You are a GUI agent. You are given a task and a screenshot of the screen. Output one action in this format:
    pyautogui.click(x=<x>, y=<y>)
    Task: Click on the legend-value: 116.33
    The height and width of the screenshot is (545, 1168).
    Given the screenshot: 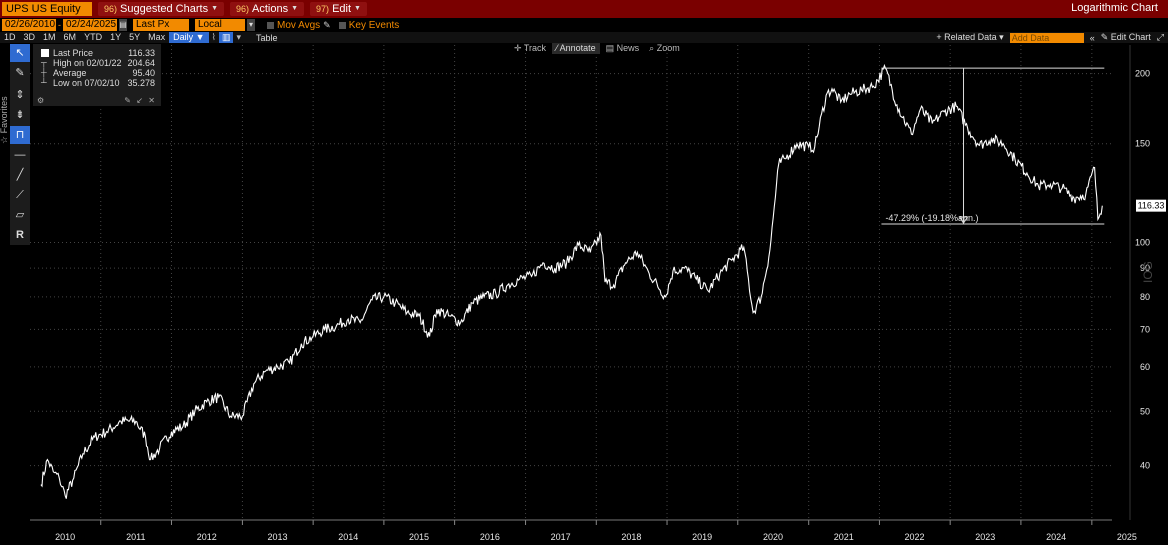 What is the action you would take?
    pyautogui.click(x=141, y=53)
    